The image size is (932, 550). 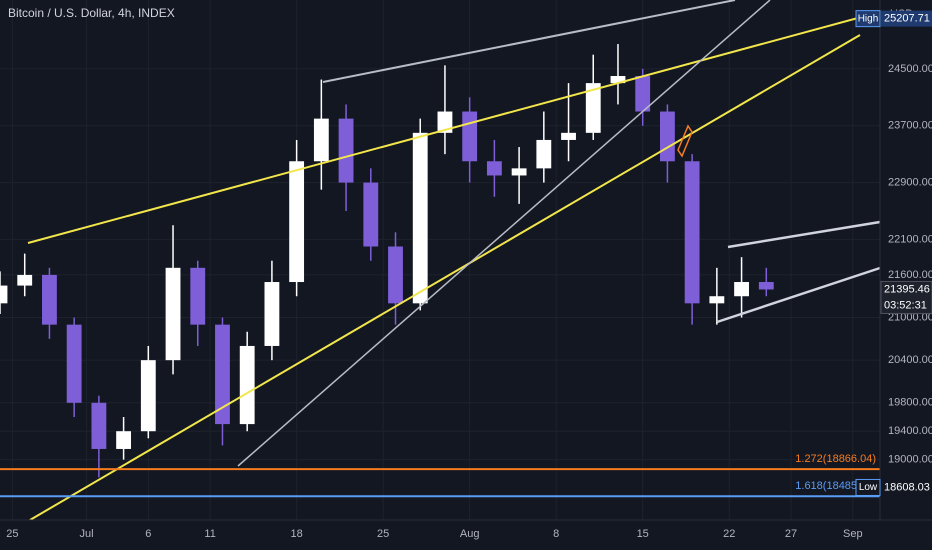 I want to click on low-name-box, so click(x=868, y=487).